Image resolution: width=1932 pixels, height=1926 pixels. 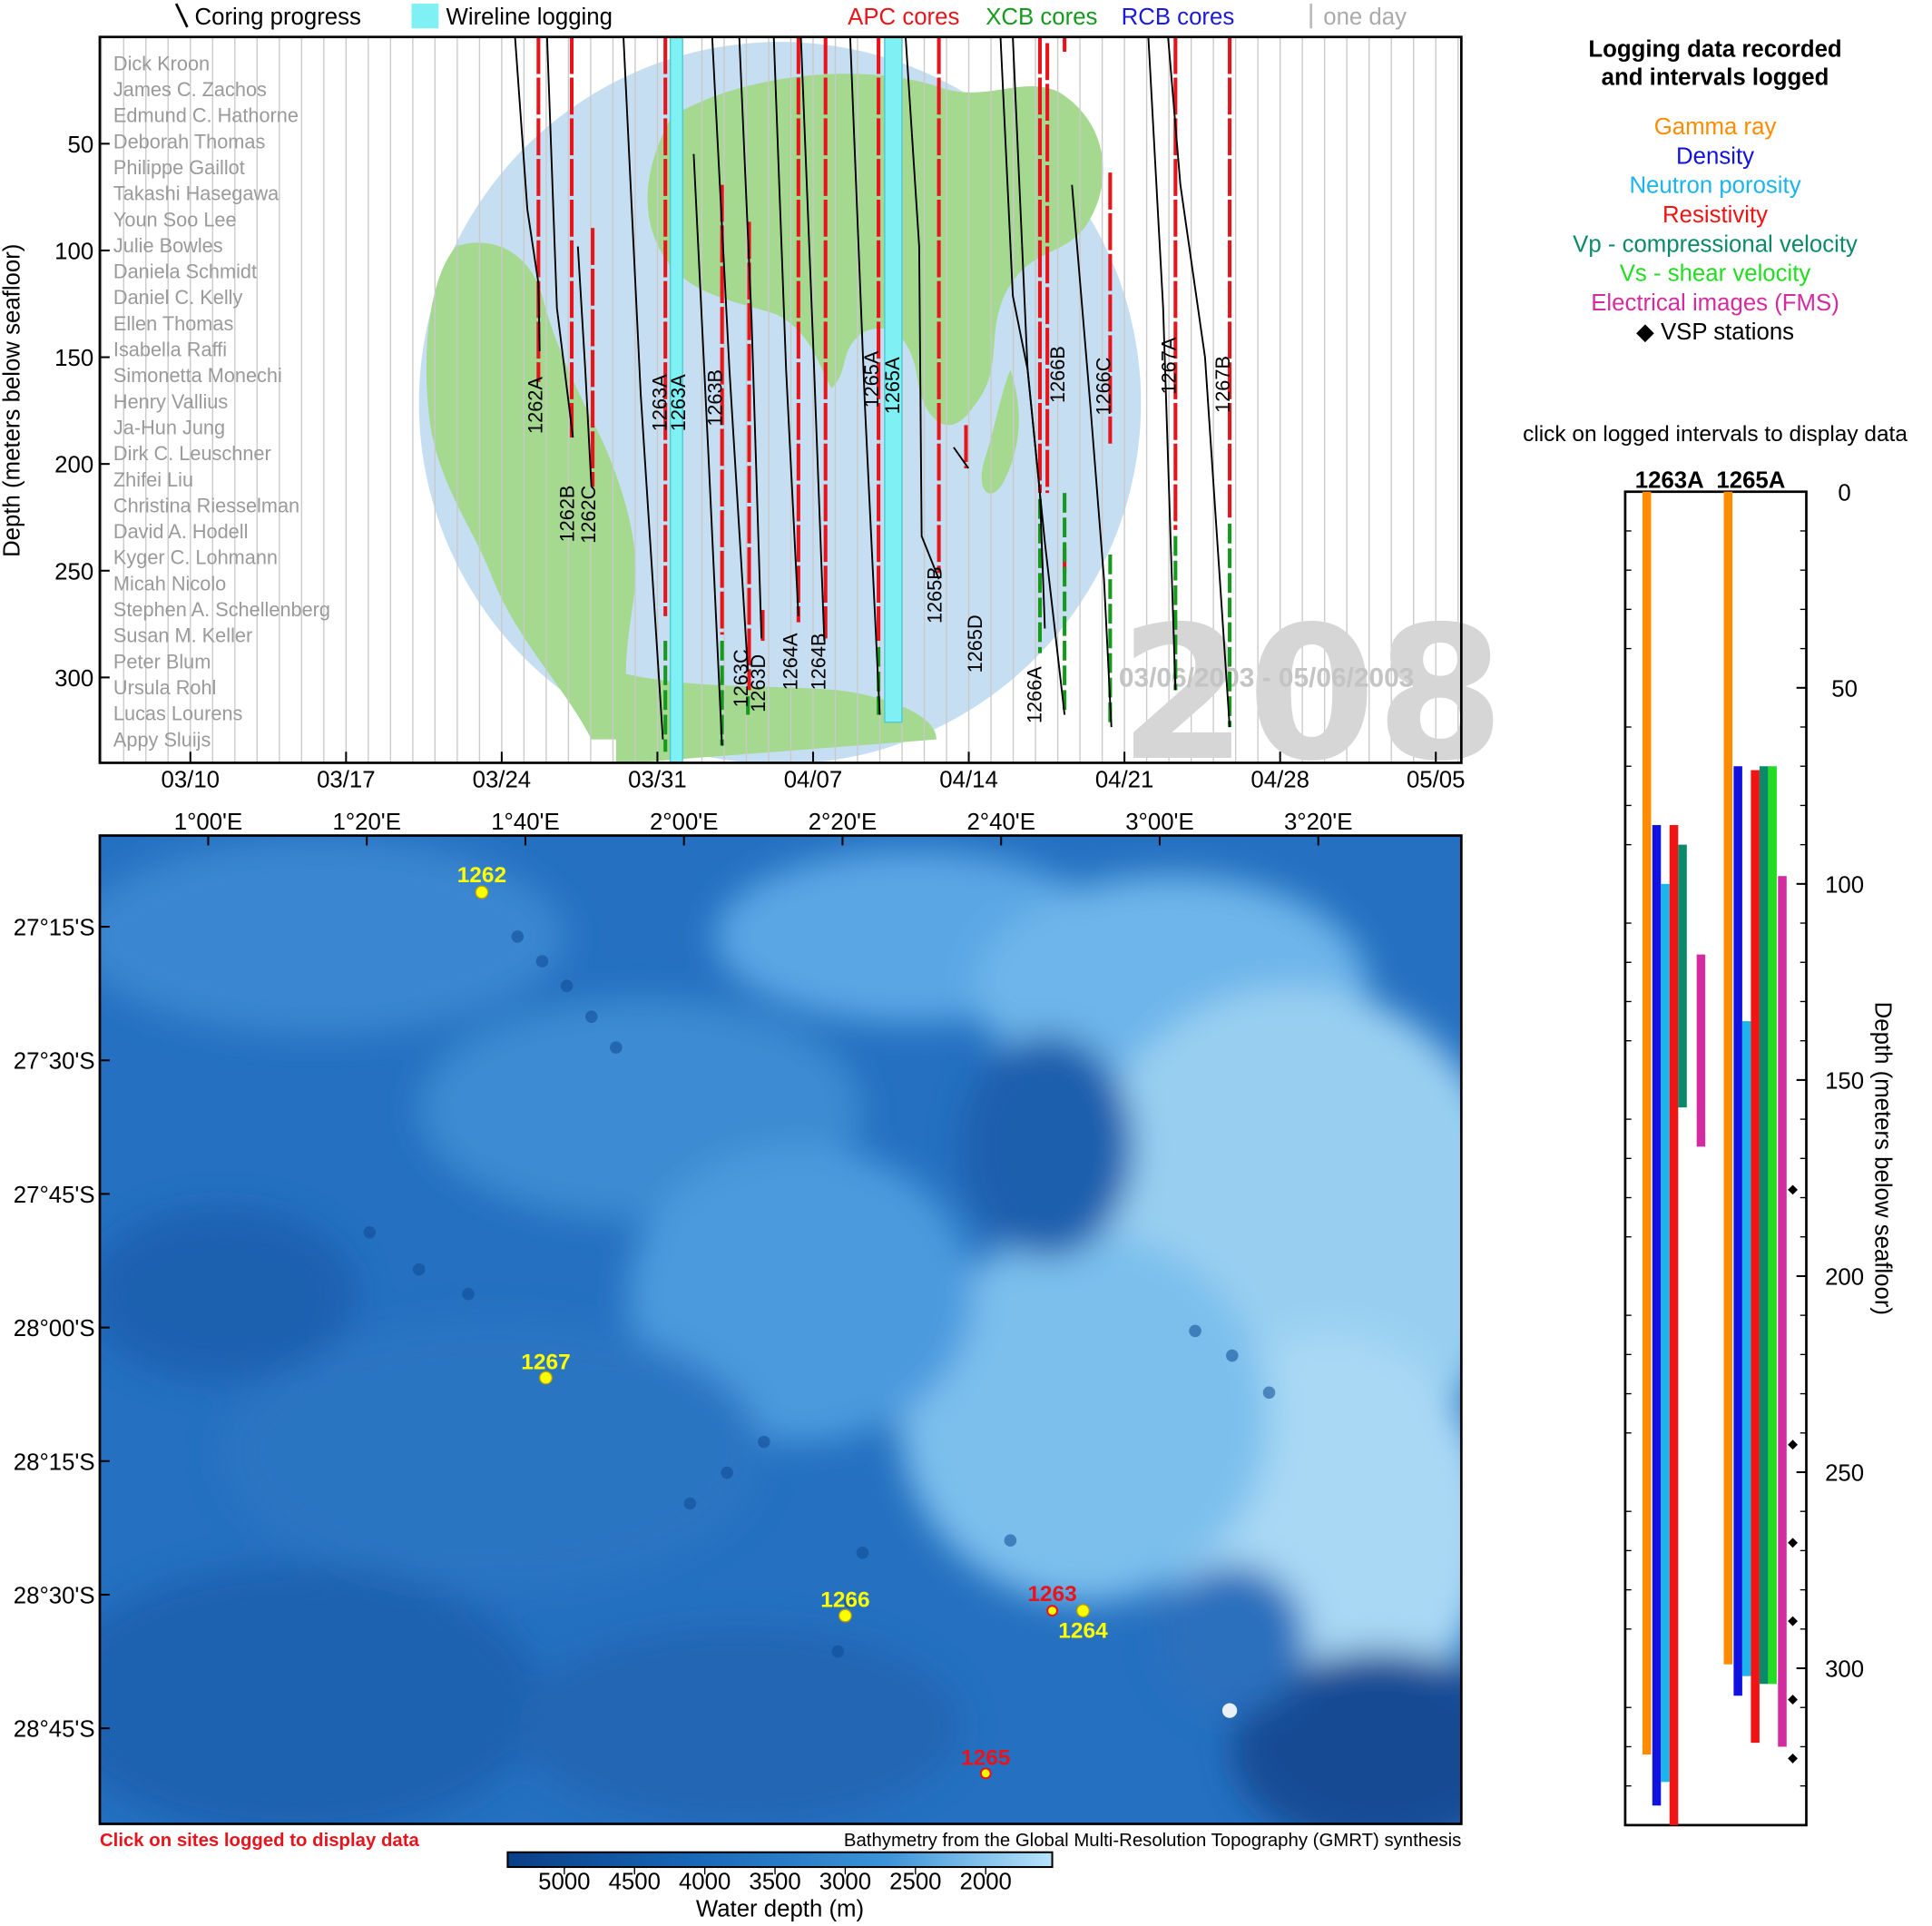 What do you see at coordinates (1738, 1231) in the screenshot?
I see `logged-interval-1265a-density` at bounding box center [1738, 1231].